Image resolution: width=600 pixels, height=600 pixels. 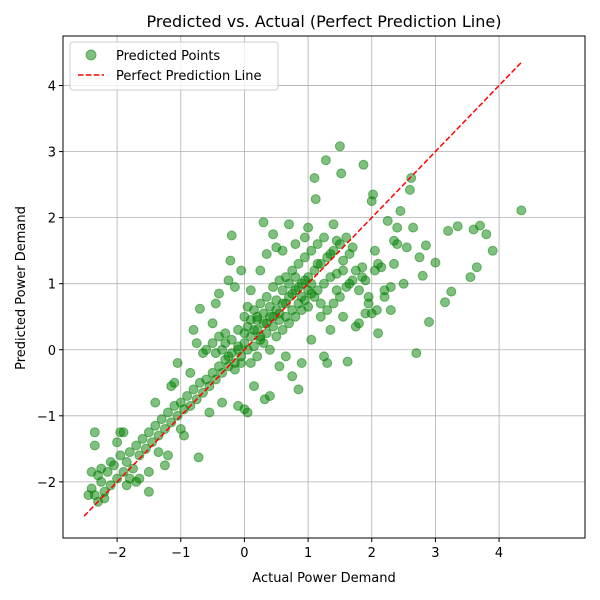 I want to click on x-tick-label: 3, so click(x=435, y=553).